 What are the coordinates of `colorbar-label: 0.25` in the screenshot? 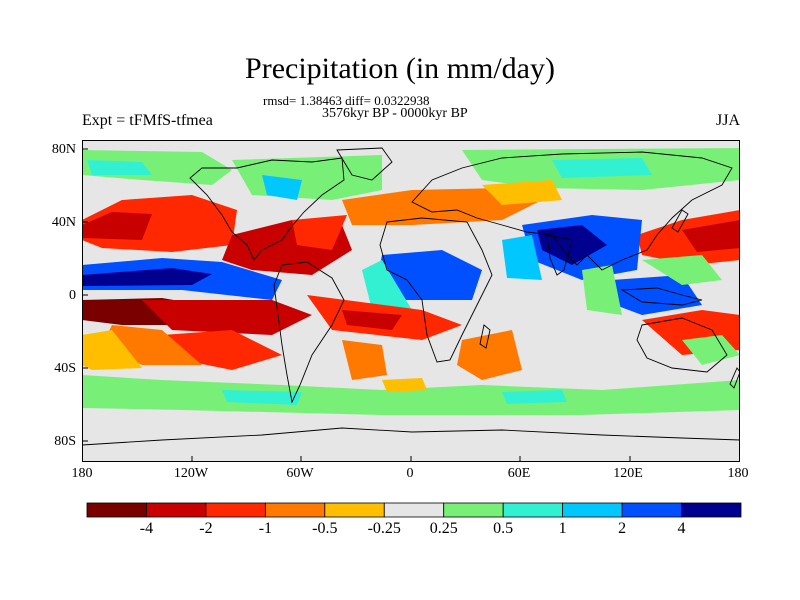 It's located at (443, 528).